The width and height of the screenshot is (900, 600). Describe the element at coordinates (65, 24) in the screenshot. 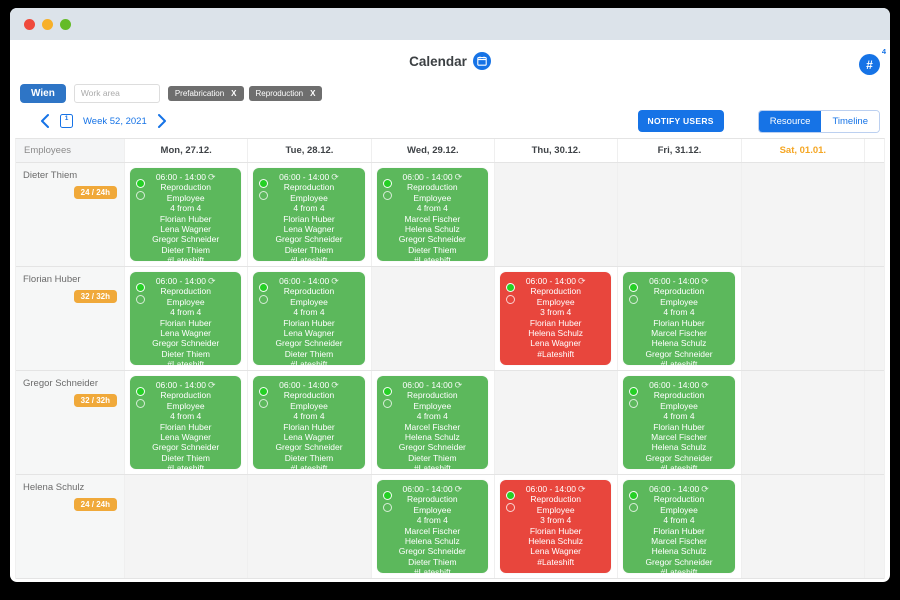

I see `window-zoom-button` at that location.